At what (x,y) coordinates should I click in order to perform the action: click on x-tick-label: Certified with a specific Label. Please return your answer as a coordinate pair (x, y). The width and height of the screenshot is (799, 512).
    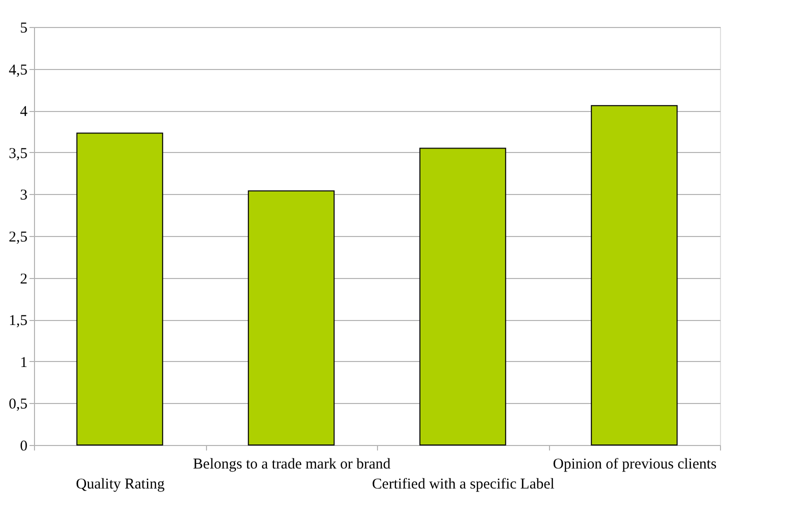
    Looking at the image, I should click on (463, 484).